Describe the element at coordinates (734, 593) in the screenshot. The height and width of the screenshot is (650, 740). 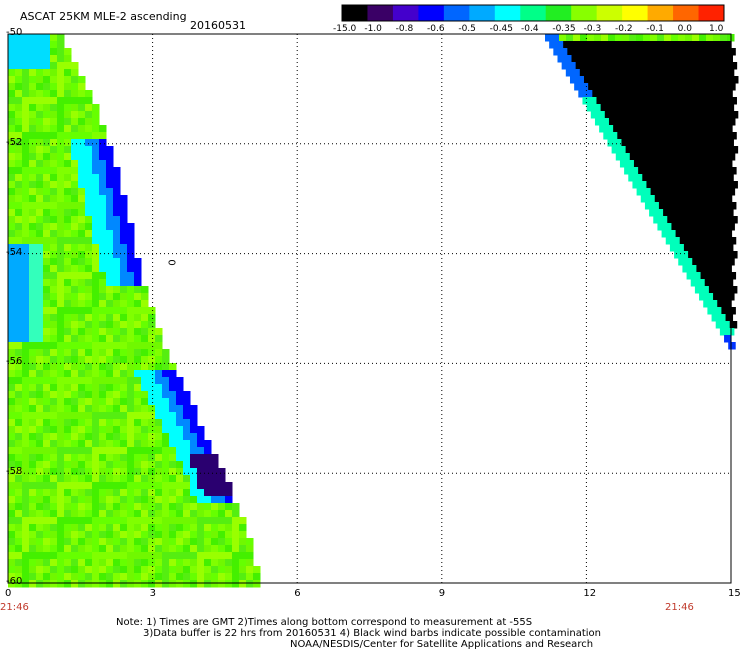
I see `x-tick-label: 15` at that location.